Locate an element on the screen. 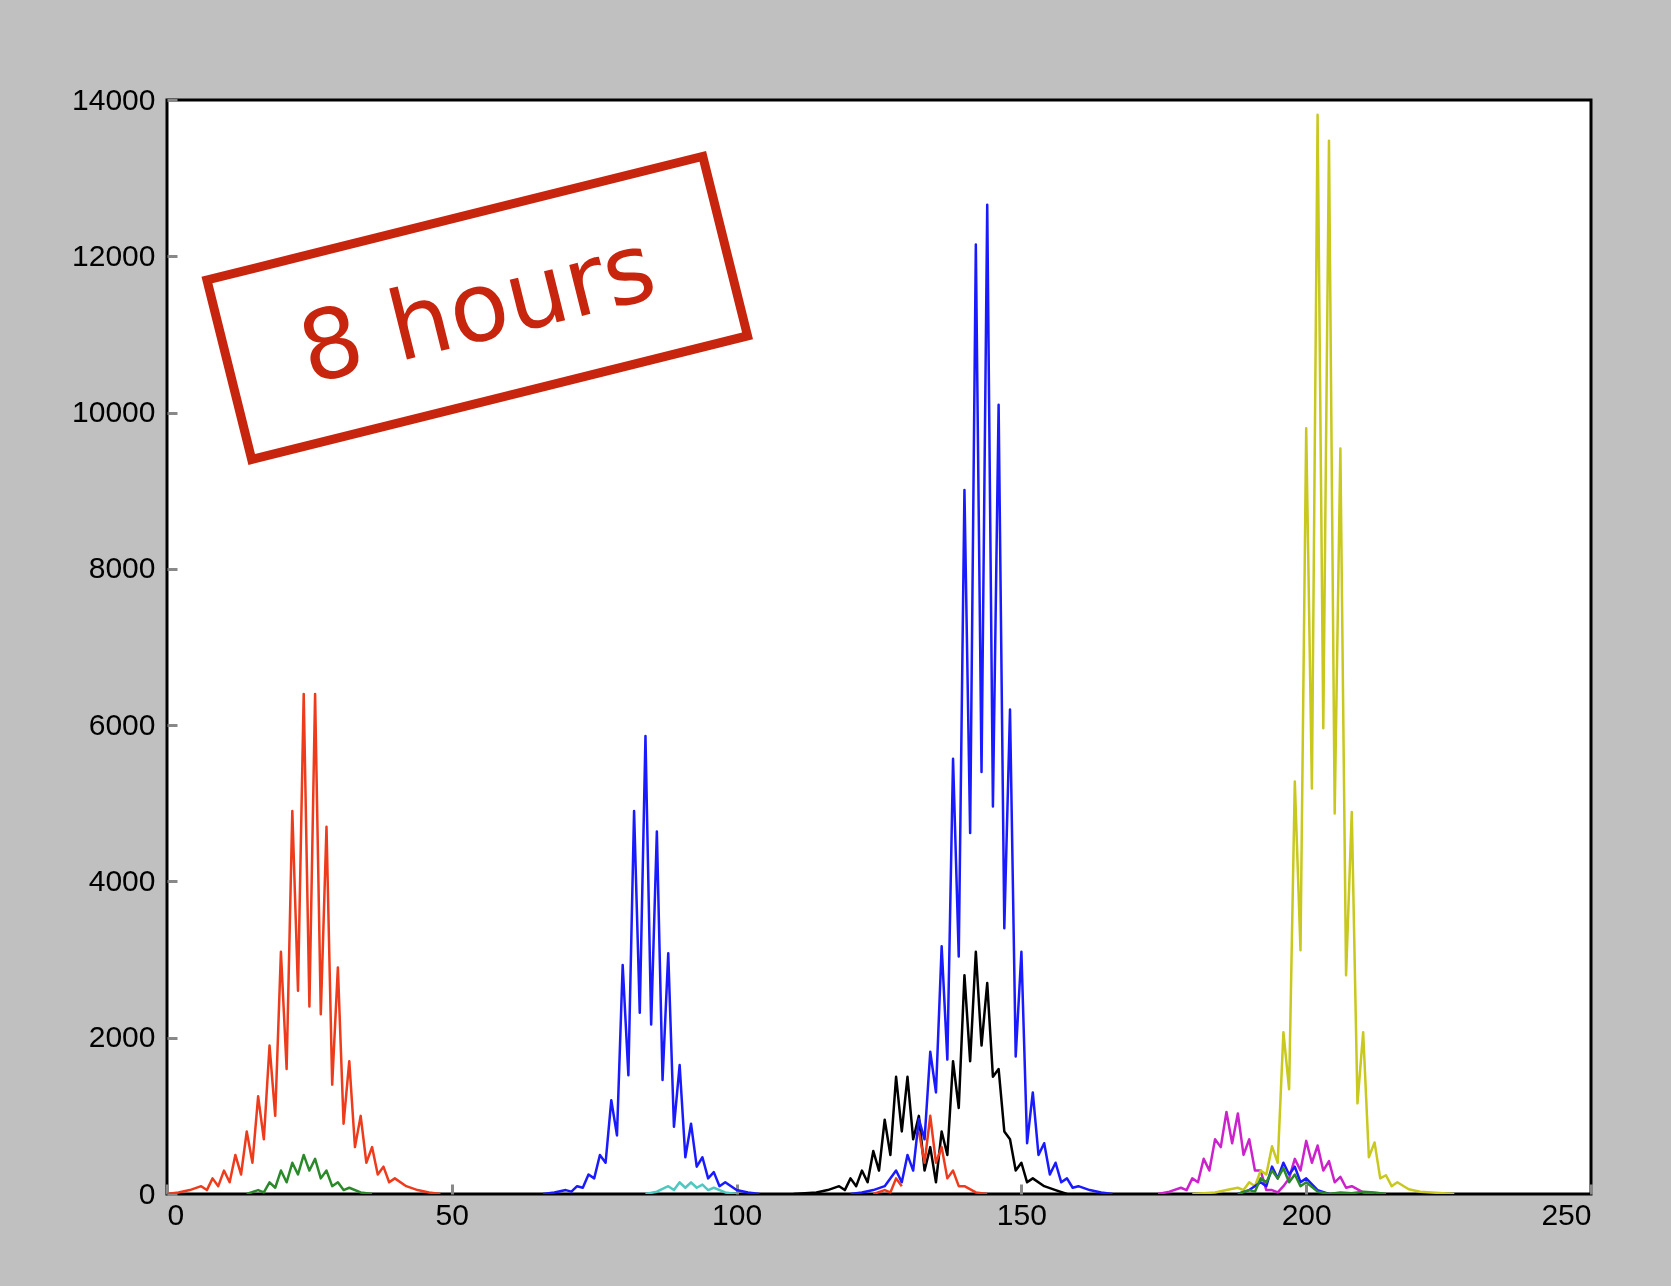 Image resolution: width=1671 pixels, height=1286 pixels. x-tick-label: 0 is located at coordinates (176, 1214).